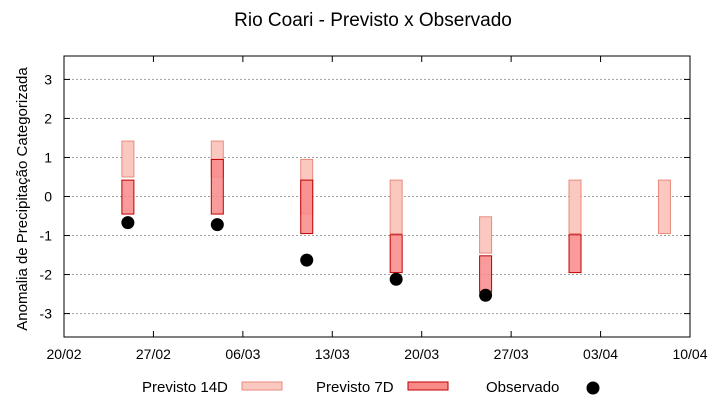 The image size is (720, 400). What do you see at coordinates (46, 236) in the screenshot?
I see `y-tick-label: -1` at bounding box center [46, 236].